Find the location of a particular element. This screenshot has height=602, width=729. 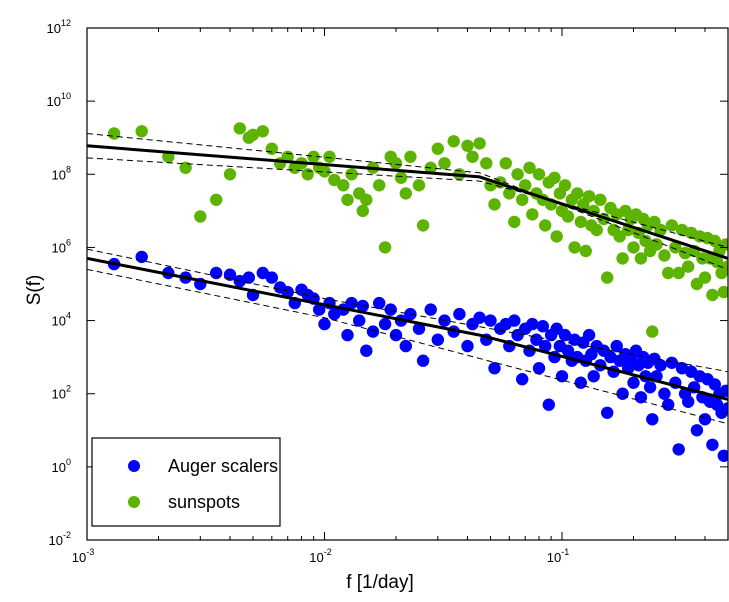

y-tick-label: 10¹² is located at coordinates (59, 27).